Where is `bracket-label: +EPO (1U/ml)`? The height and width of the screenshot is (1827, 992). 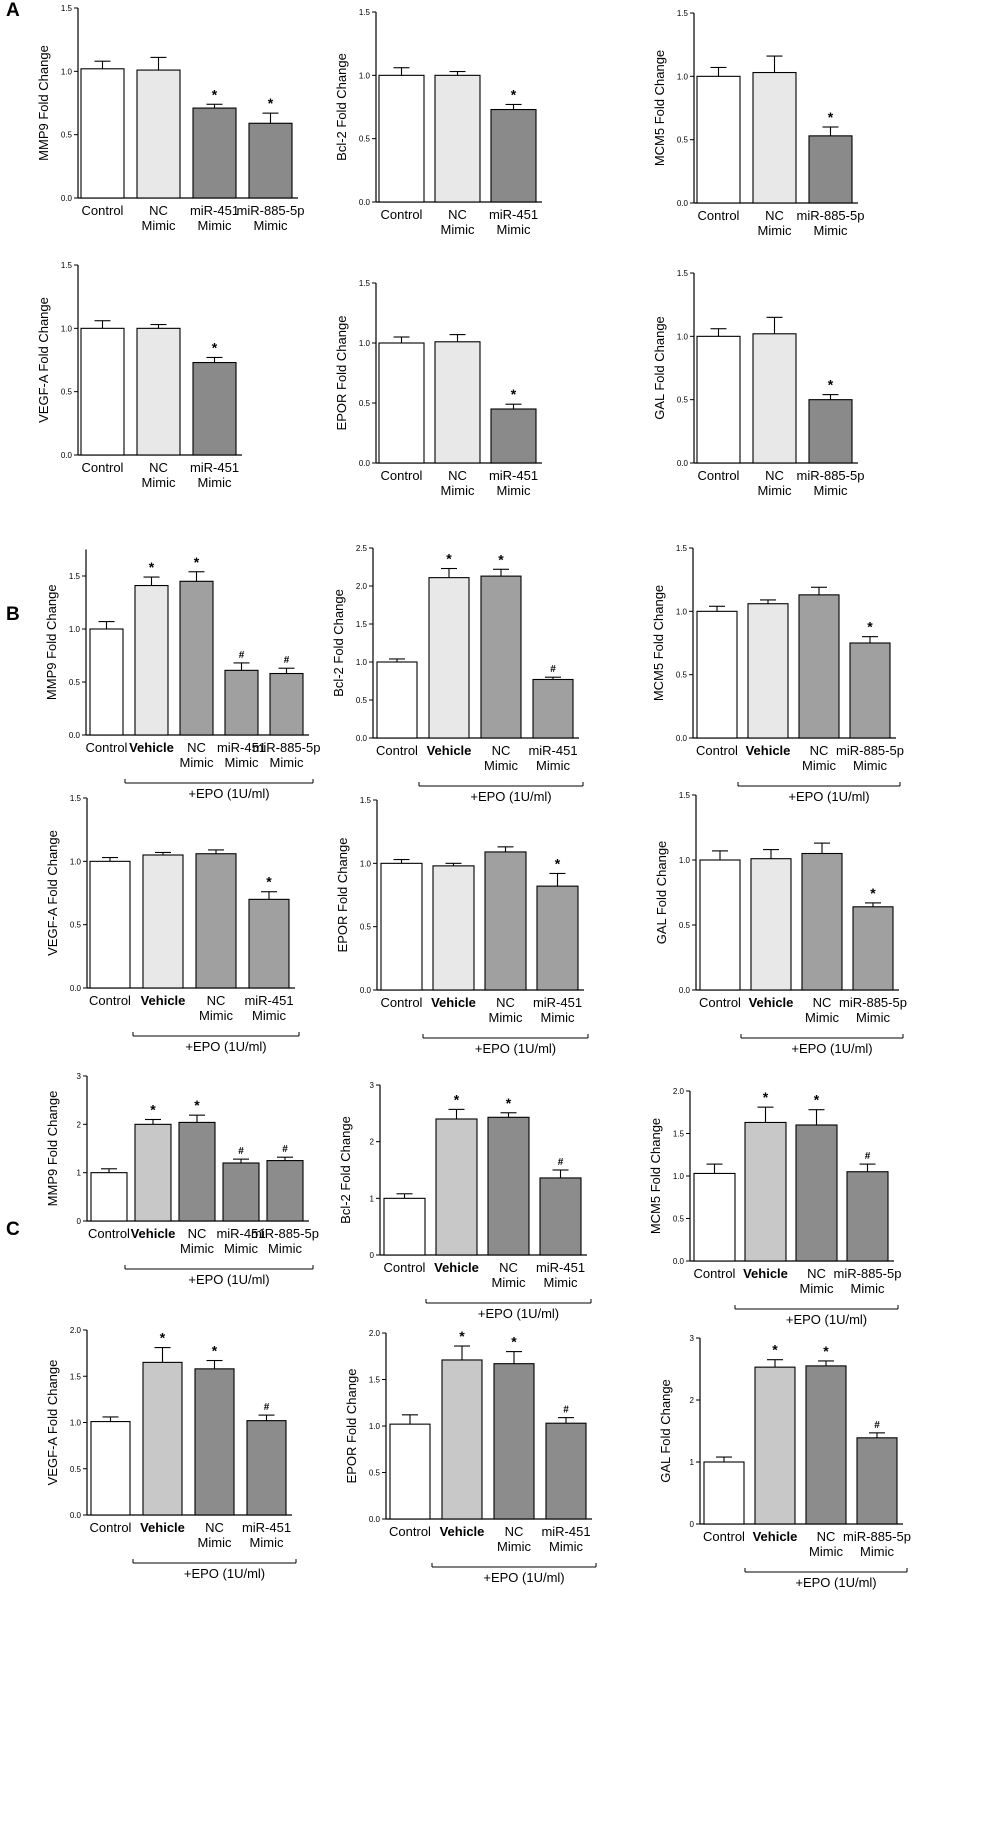 bracket-label: +EPO (1U/ml) is located at coordinates (826, 1319).